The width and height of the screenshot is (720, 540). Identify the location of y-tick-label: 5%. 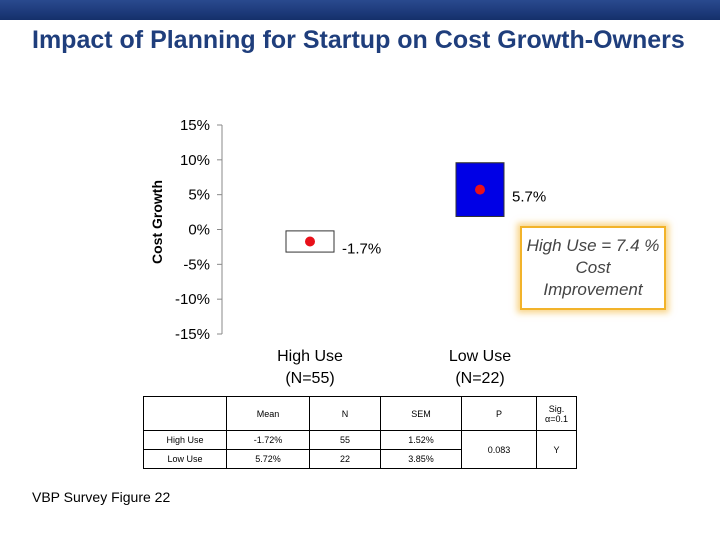
(199, 195).